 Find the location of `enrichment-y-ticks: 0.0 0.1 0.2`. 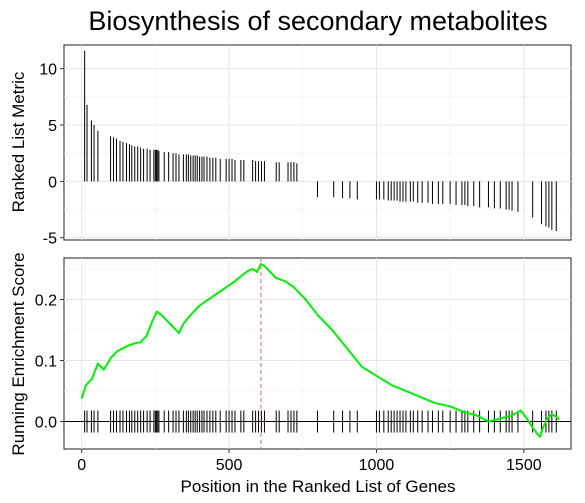

enrichment-y-ticks: 0.0 0.1 0.2 is located at coordinates (49, 361).